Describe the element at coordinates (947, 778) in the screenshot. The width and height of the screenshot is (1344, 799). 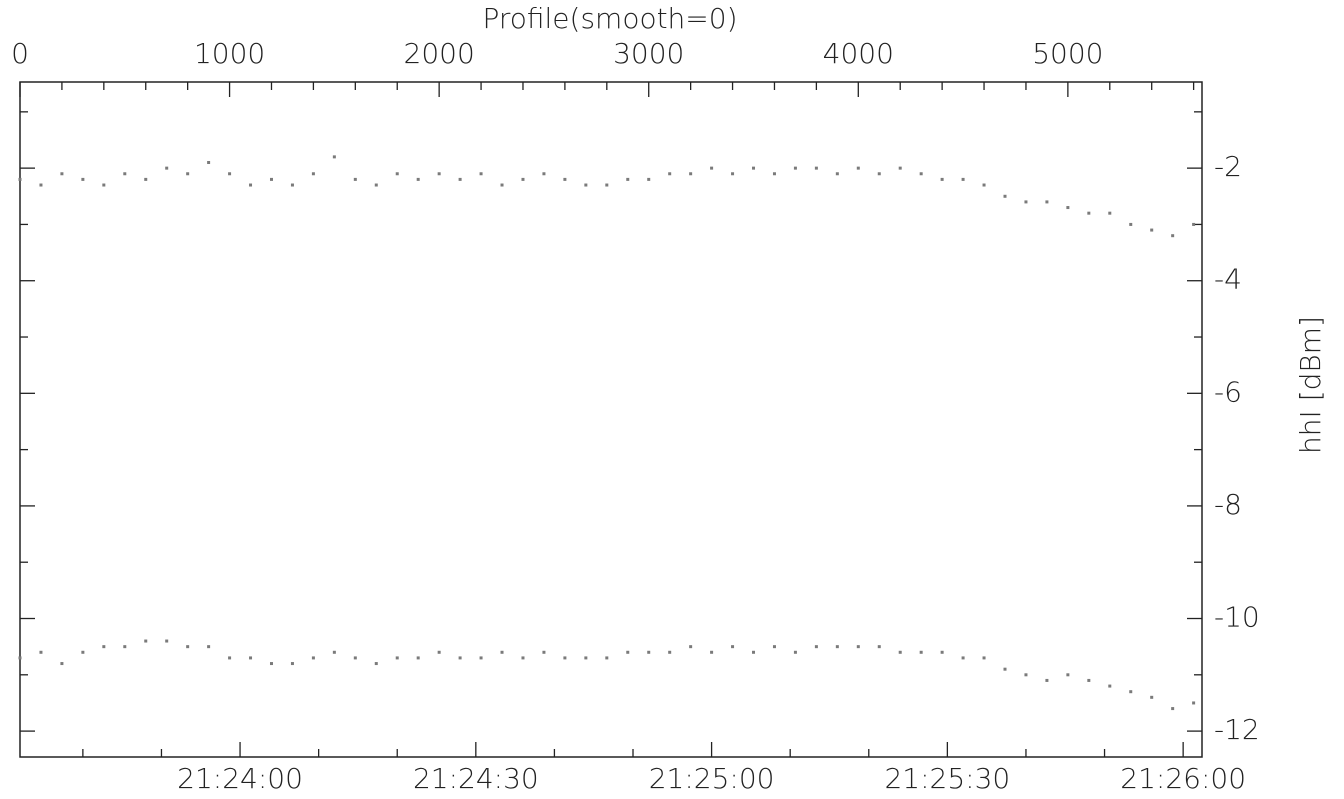
I see `time-tick-label: 21:25:30` at that location.